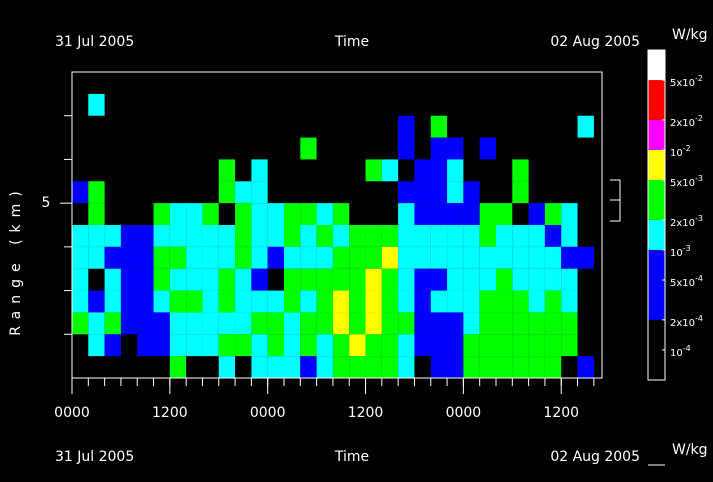  What do you see at coordinates (686, 321) in the screenshot?
I see `colorbar-label: 2x10⁻⁴` at bounding box center [686, 321].